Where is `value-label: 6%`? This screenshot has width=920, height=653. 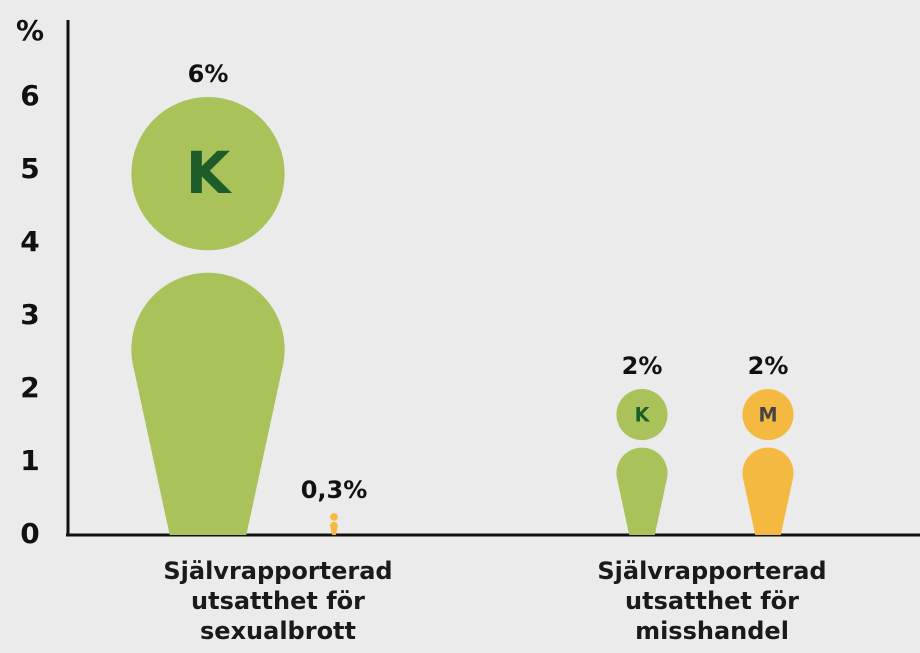
value-label: 6% is located at coordinates (208, 74).